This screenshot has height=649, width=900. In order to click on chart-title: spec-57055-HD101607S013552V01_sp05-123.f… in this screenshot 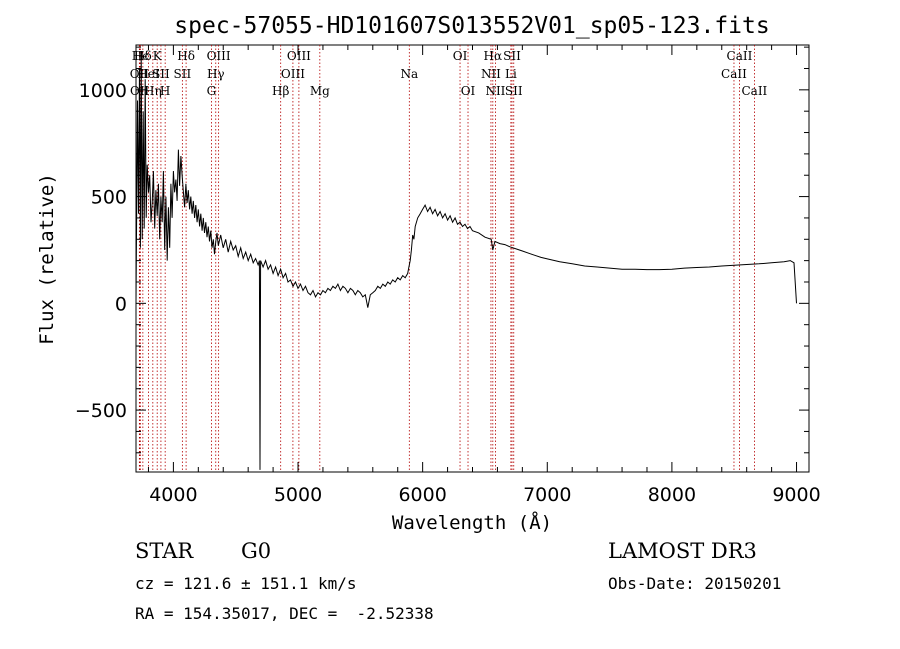, I will do `click(471, 26)`.